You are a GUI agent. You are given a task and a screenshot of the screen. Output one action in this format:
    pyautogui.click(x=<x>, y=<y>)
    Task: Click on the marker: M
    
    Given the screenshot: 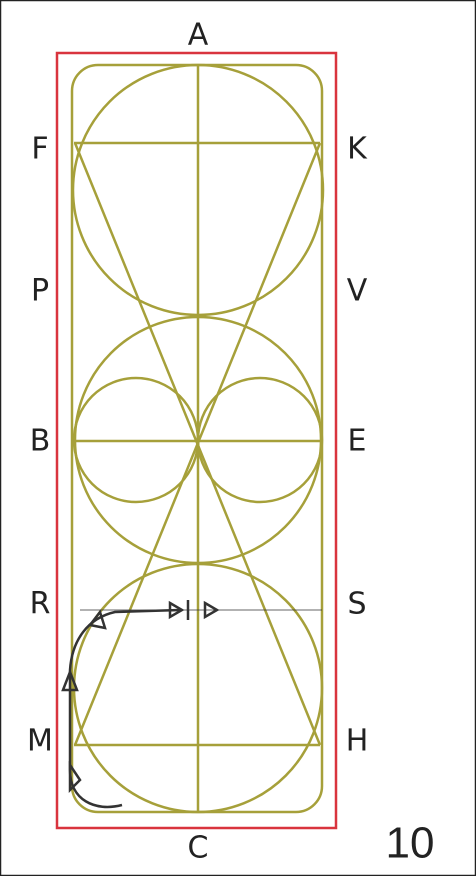 What is the action you would take?
    pyautogui.click(x=40, y=741)
    